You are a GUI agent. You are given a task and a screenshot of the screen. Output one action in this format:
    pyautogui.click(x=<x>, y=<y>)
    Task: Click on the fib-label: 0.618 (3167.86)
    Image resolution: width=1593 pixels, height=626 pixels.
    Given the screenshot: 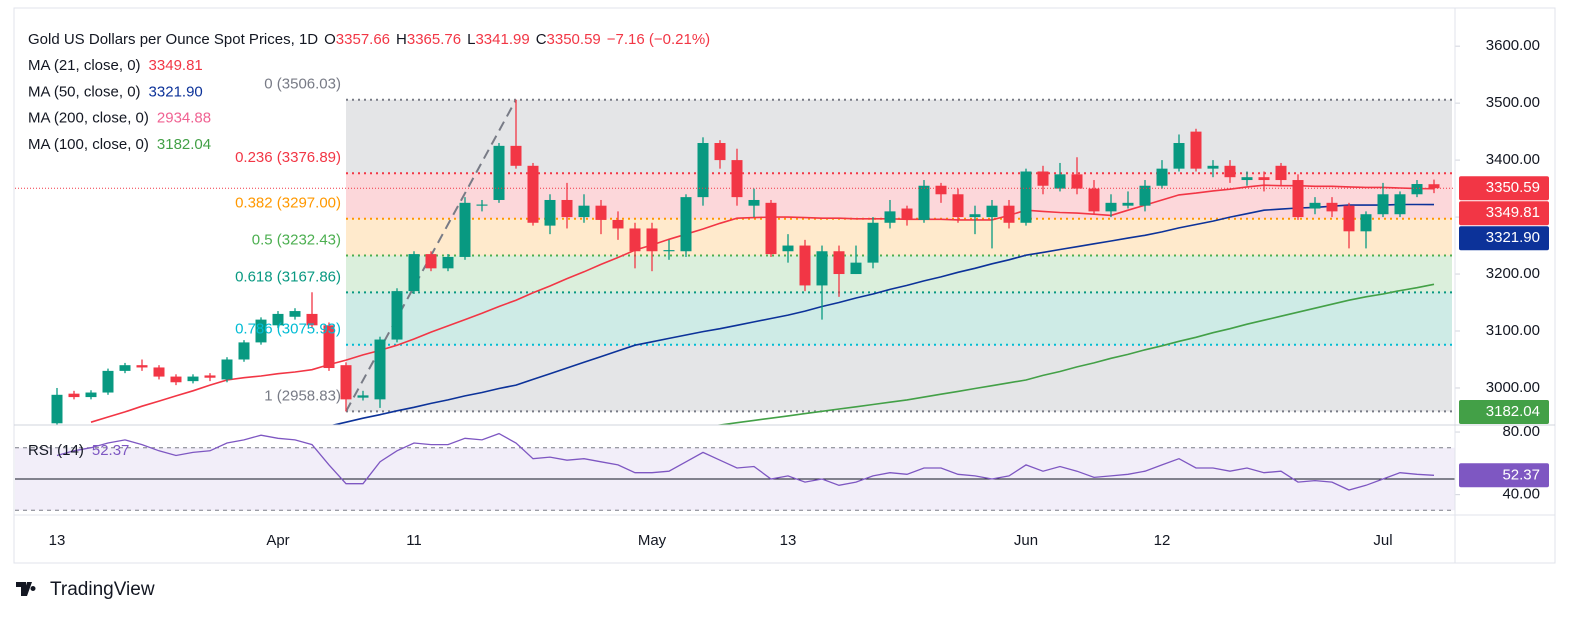 What is the action you would take?
    pyautogui.click(x=288, y=276)
    